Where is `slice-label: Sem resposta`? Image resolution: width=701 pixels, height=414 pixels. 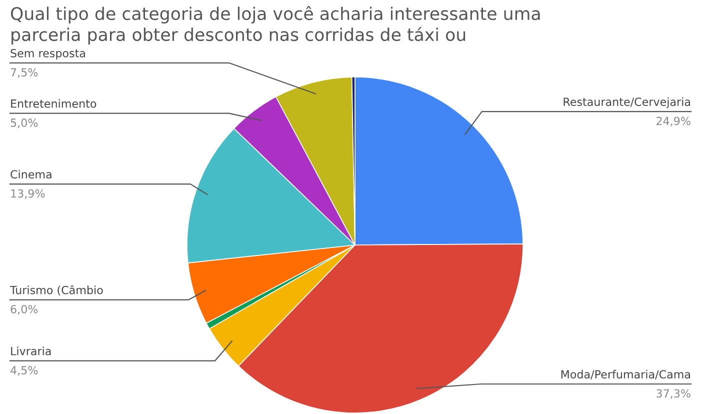
slice-label: Sem resposta is located at coordinates (47, 54).